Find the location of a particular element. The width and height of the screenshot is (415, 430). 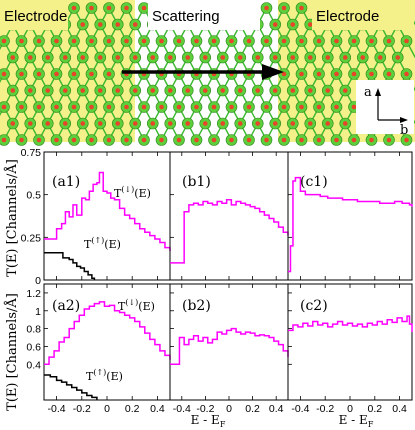

xlabel-c-main: E - E is located at coordinates (353, 420).